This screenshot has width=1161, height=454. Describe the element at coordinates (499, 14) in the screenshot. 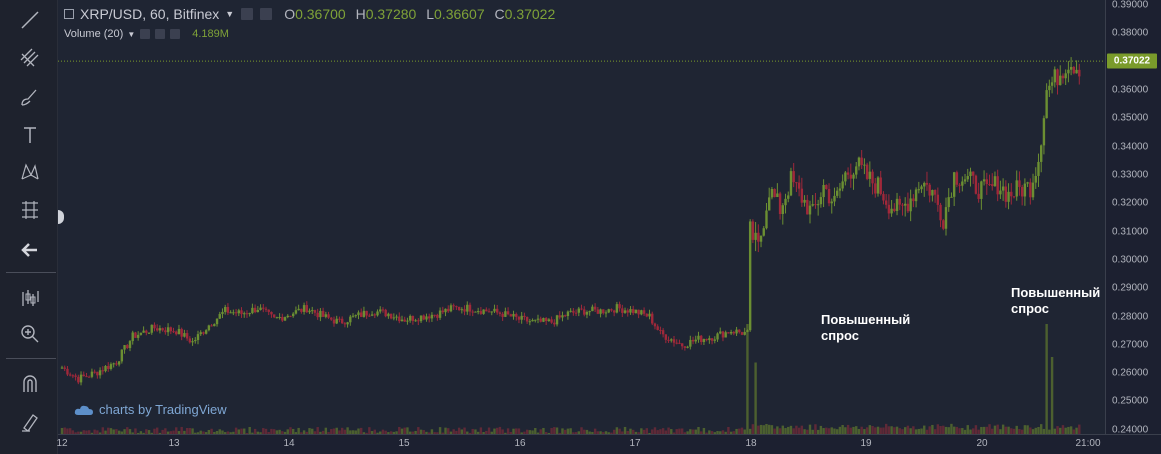

I see `close-label: C` at that location.